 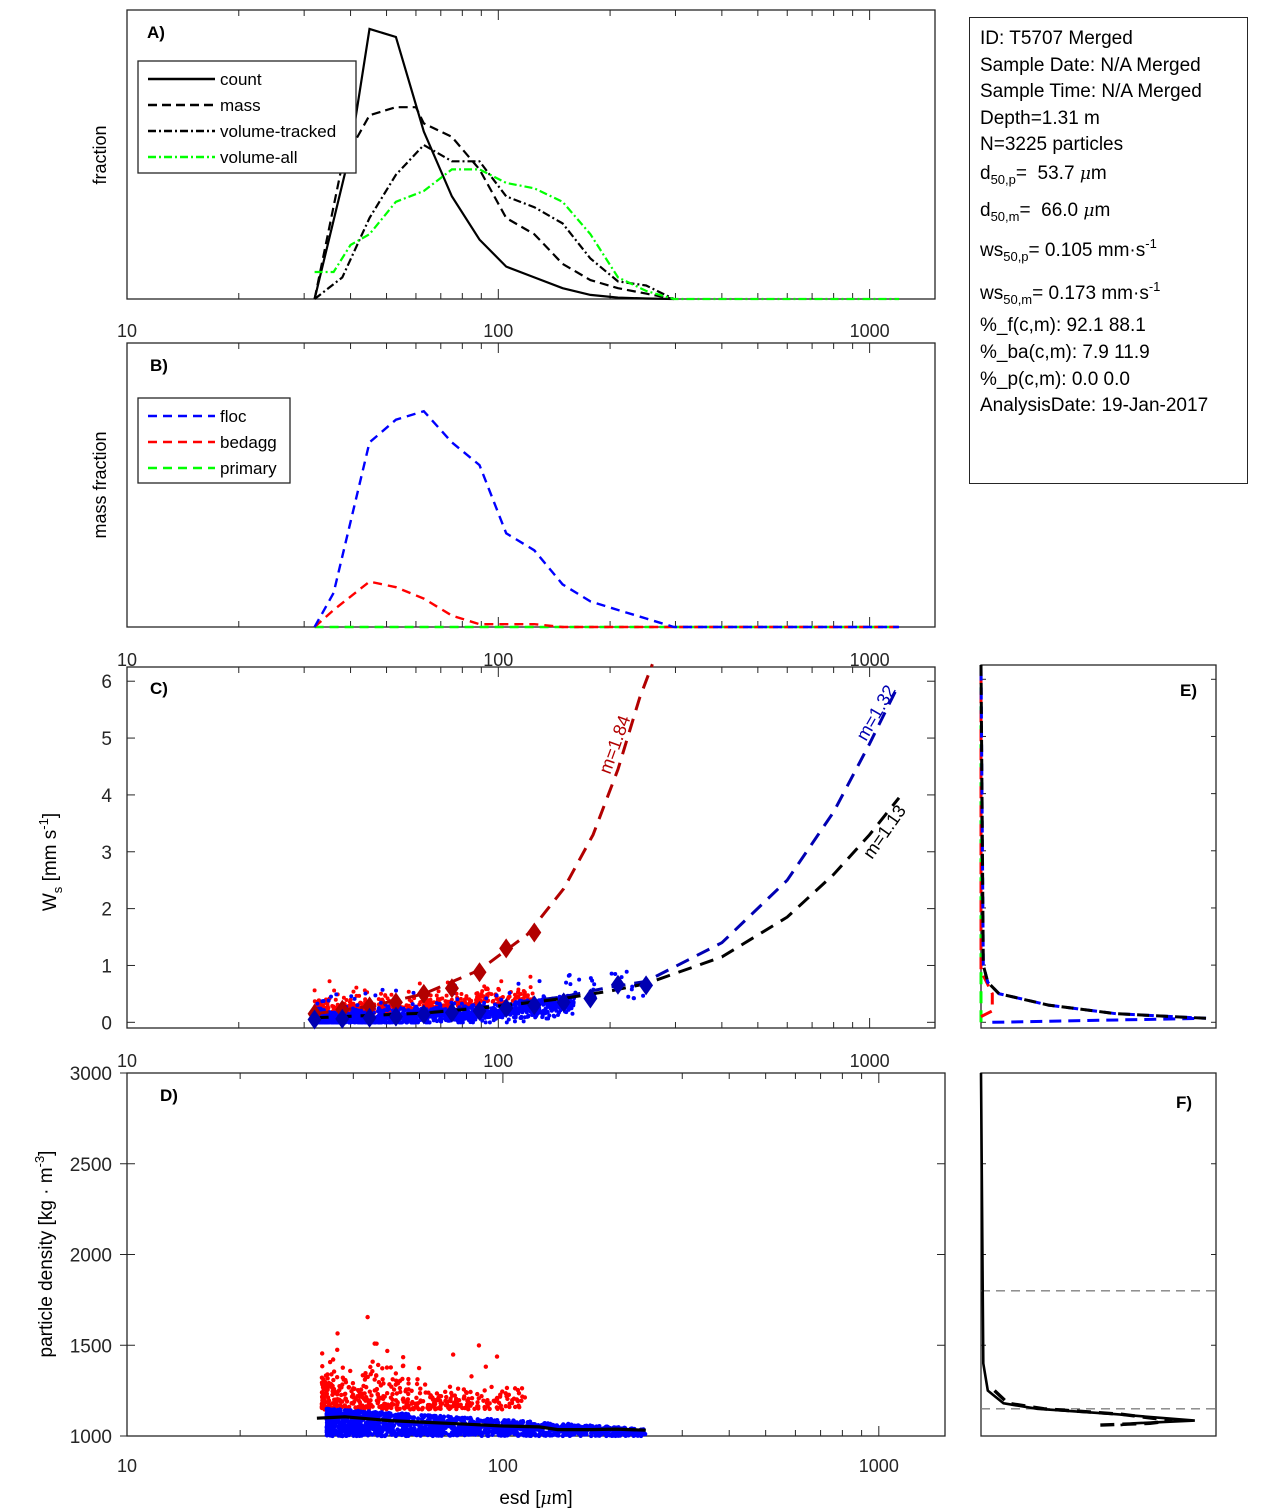 What do you see at coordinates (1087, 1249) in the screenshot?
I see `density-distribution-solid` at bounding box center [1087, 1249].